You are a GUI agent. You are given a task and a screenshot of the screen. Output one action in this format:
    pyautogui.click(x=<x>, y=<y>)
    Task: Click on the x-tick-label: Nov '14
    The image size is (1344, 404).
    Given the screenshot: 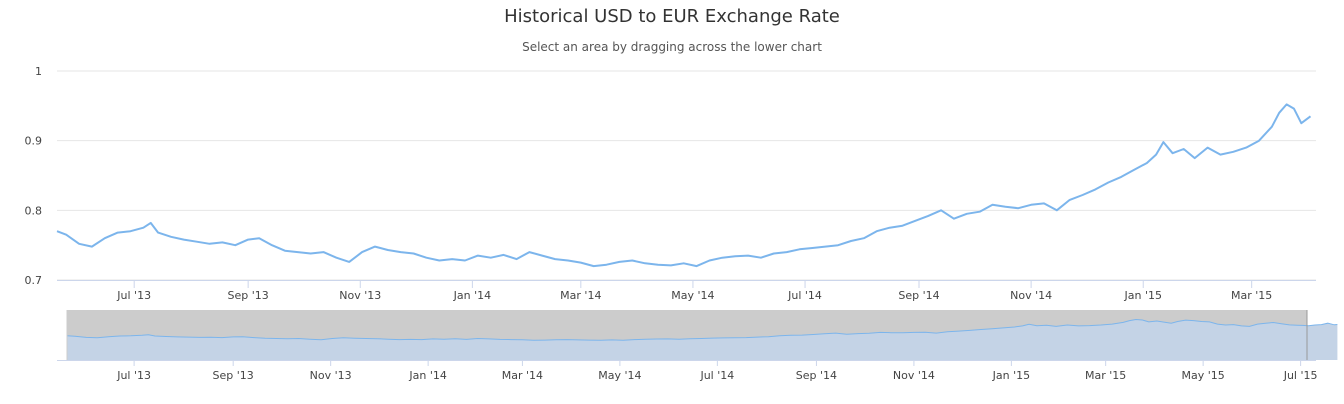 What is the action you would take?
    pyautogui.click(x=1031, y=295)
    